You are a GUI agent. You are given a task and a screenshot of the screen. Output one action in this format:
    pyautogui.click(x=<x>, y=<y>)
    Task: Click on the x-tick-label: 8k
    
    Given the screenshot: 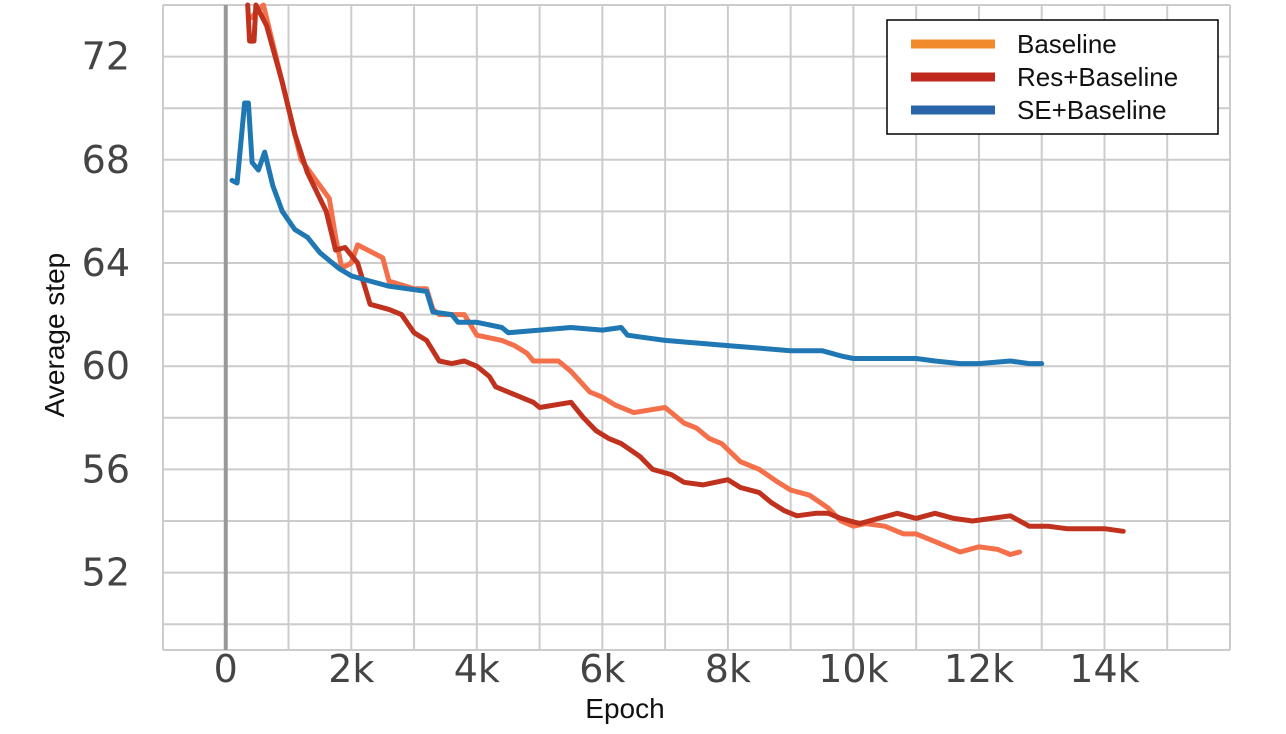 What is the action you would take?
    pyautogui.click(x=728, y=669)
    